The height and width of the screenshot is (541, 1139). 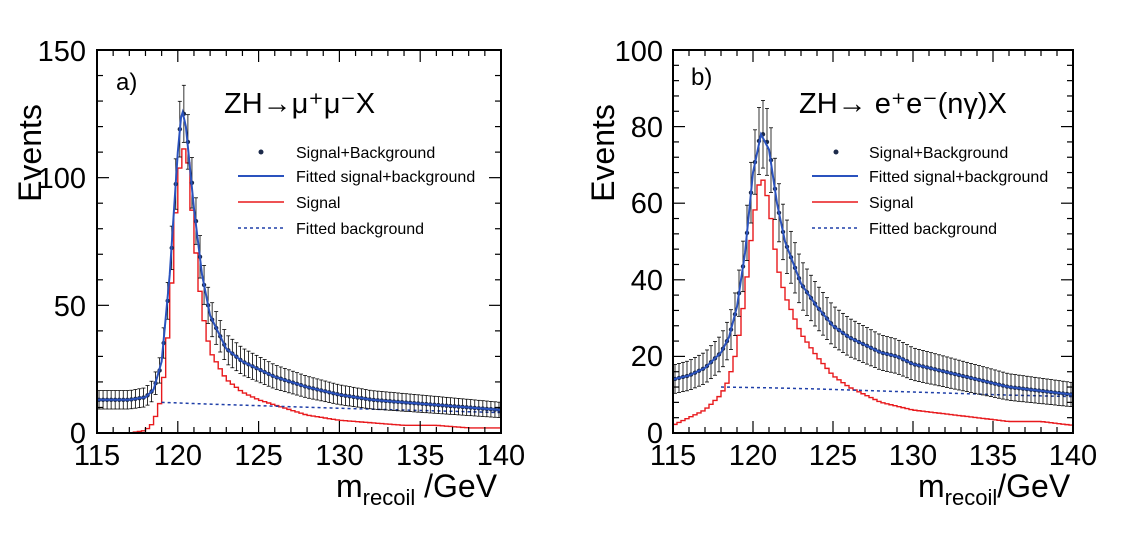 I want to click on panel-a-title-post: μ⁺μ⁻X, so click(x=333, y=104).